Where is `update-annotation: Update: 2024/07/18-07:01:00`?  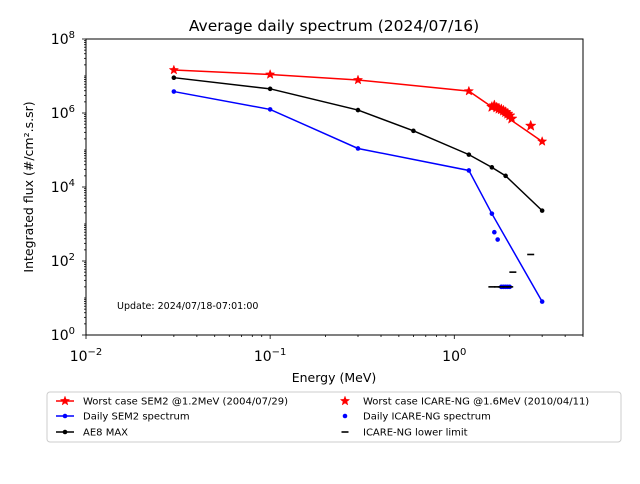 update-annotation: Update: 2024/07/18-07:01:00 is located at coordinates (187, 306).